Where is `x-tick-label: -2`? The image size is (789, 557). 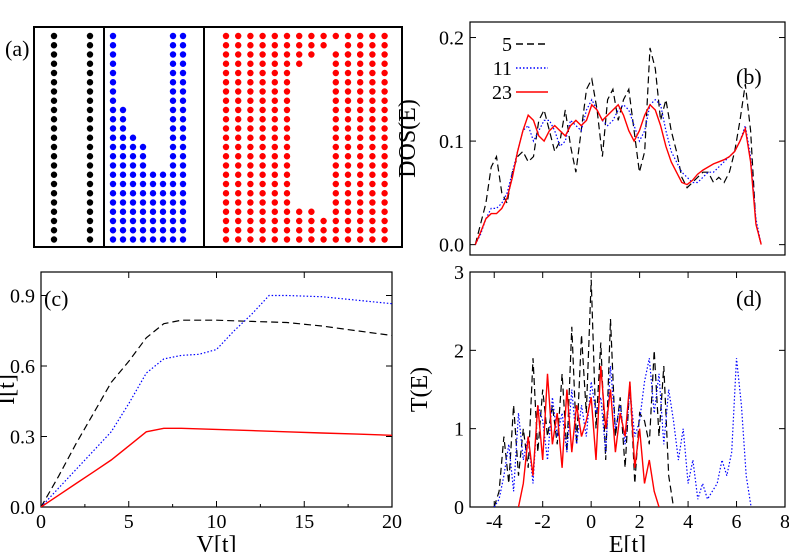
x-tick-label: -2 is located at coordinates (542, 522).